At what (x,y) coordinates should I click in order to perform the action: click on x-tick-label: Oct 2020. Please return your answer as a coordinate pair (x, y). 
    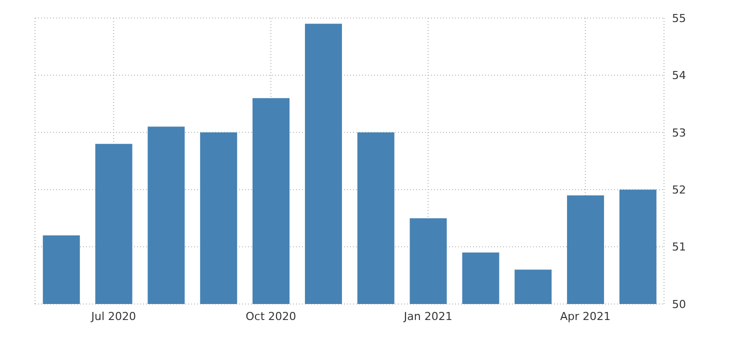
    Looking at the image, I should click on (271, 316).